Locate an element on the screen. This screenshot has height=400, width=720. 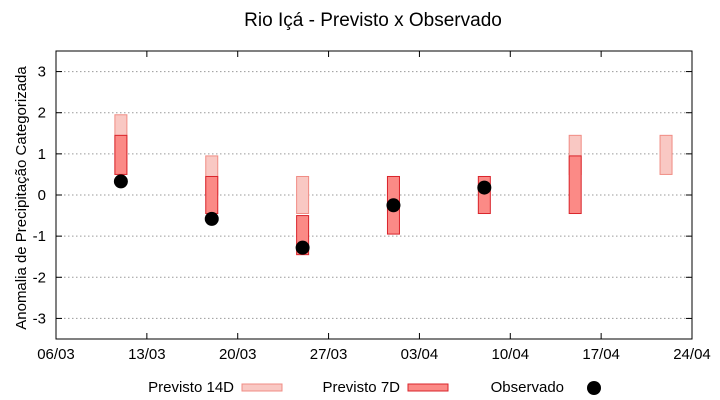
legend: Previsto 14D Previsto 7D Observado is located at coordinates (374, 387).